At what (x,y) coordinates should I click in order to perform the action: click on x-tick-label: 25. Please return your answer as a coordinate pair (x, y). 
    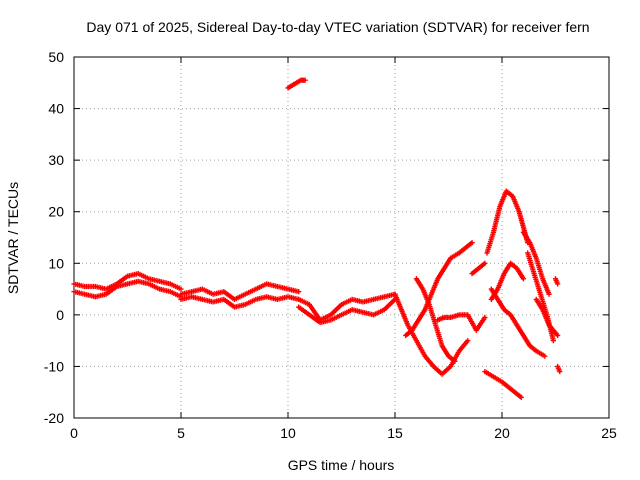
    Looking at the image, I should click on (609, 433).